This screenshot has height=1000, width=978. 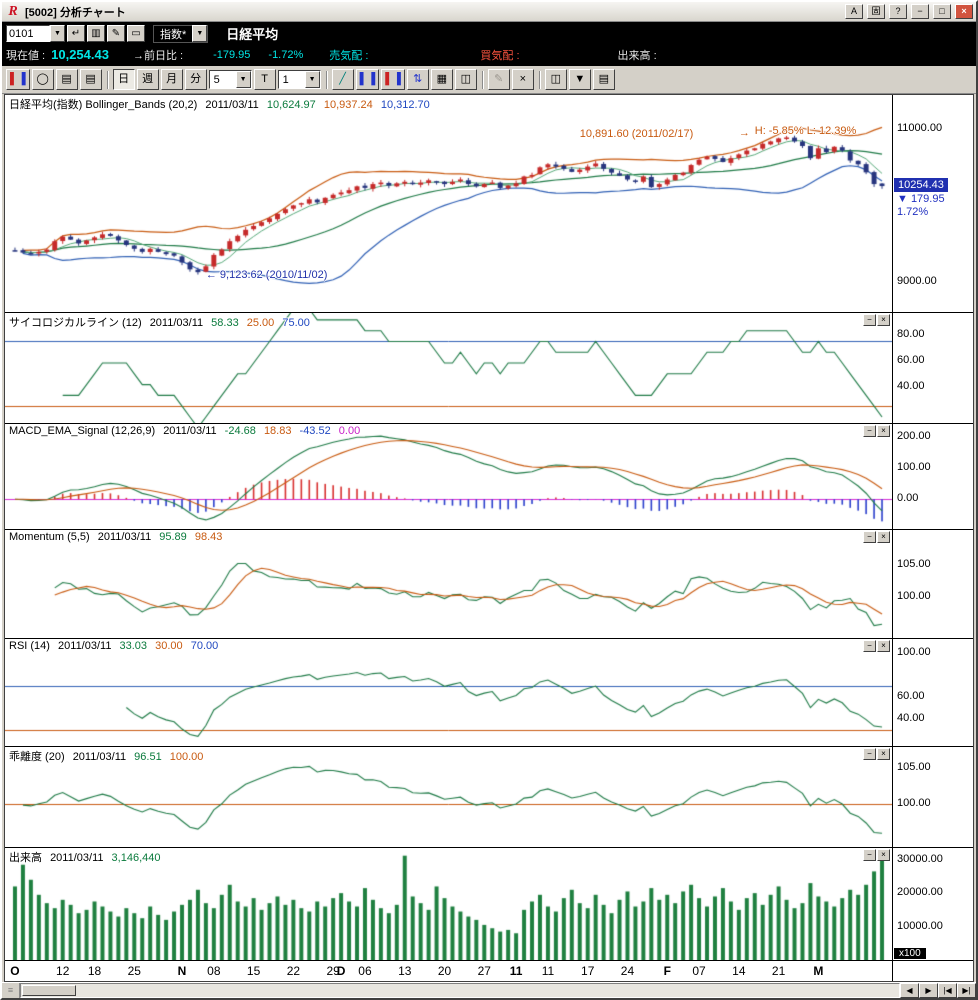 What do you see at coordinates (49, 990) in the screenshot?
I see `chart-scrollbar-thumb` at bounding box center [49, 990].